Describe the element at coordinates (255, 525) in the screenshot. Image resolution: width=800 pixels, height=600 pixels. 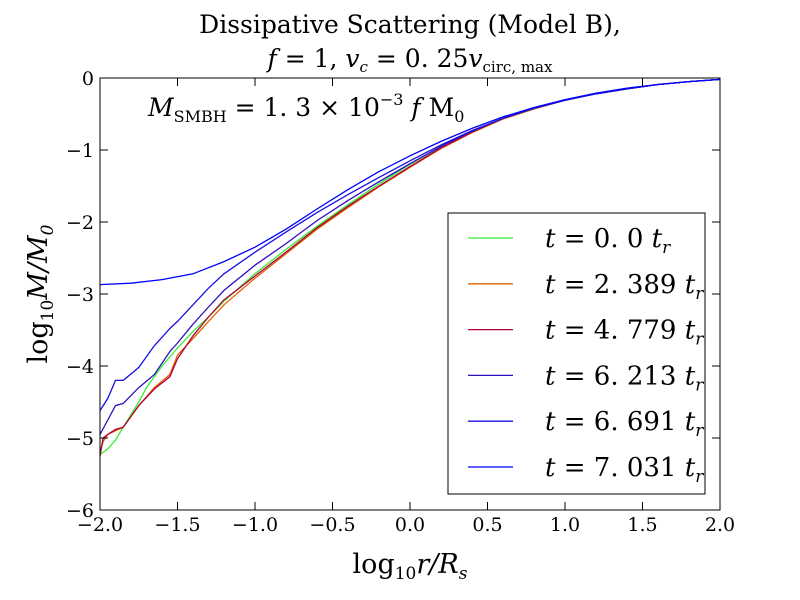
I see `x-tick-label: −1.0` at that location.